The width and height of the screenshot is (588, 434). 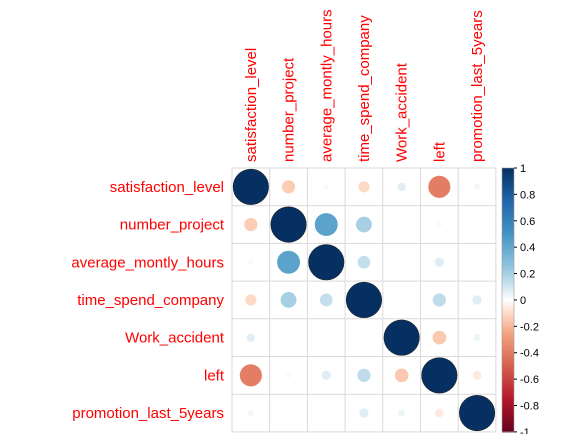 I want to click on colorbar-tick-label: 0.6, so click(x=527, y=222).